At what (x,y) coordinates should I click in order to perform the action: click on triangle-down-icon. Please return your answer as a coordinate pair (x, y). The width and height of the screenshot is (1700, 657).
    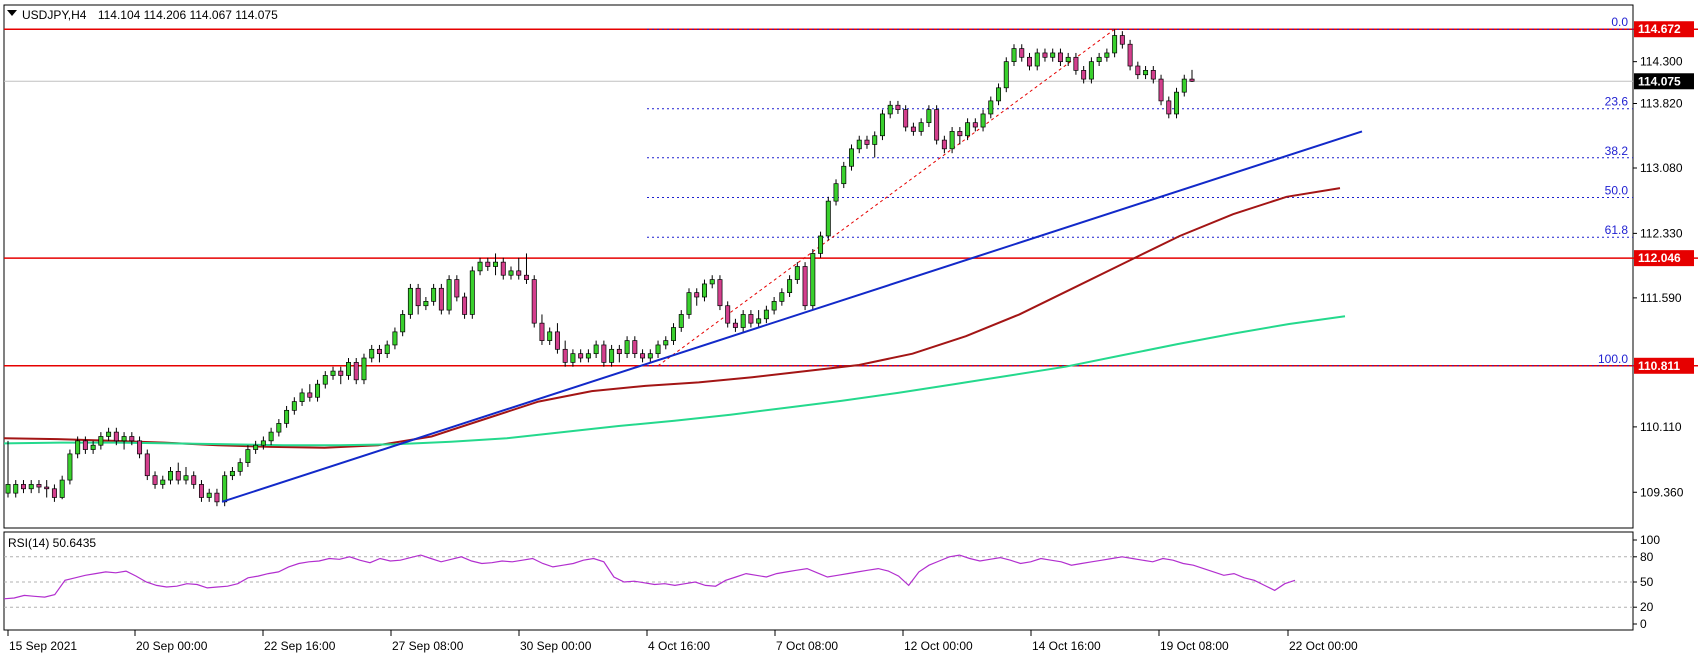
    Looking at the image, I should click on (12, 13).